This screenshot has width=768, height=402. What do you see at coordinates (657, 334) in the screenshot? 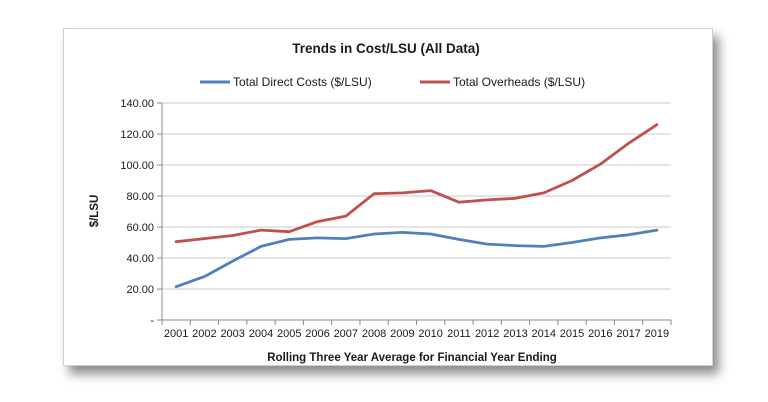
I see `x-tick-label: 2019` at bounding box center [657, 334].